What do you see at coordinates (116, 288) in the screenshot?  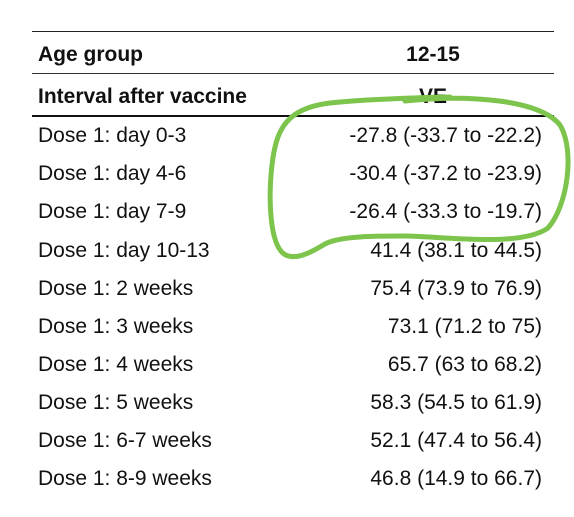 I see `interval-cell: Dose 1: 2 weeks` at bounding box center [116, 288].